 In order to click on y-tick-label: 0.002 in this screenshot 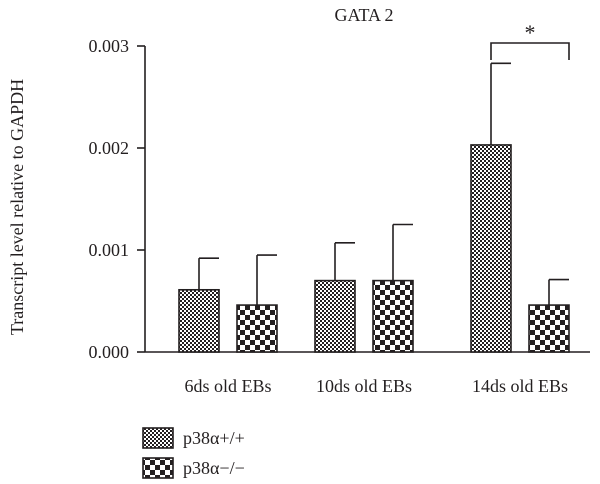, I will do `click(109, 148)`.